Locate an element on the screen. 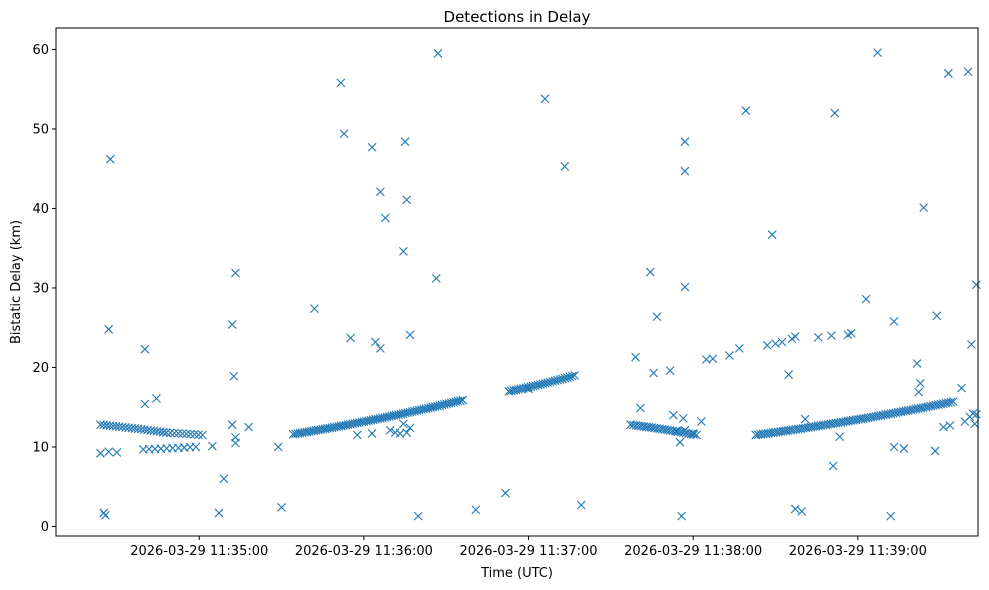 This screenshot has width=989, height=590. x-tick-label: 2026-03-29 11:39:00 is located at coordinates (858, 551).